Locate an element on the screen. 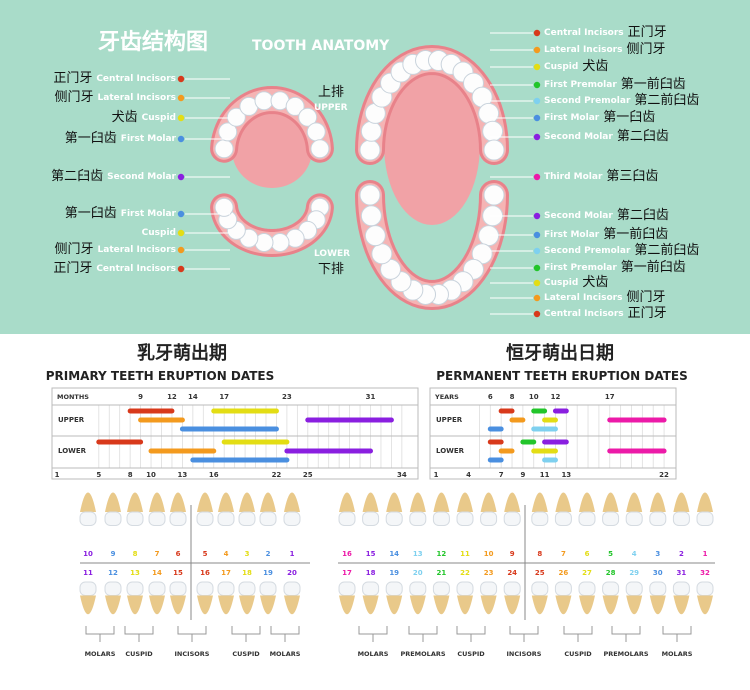 The image size is (750, 690). right-label-row: Lateral Incisors 侧门牙 is located at coordinates (604, 50).